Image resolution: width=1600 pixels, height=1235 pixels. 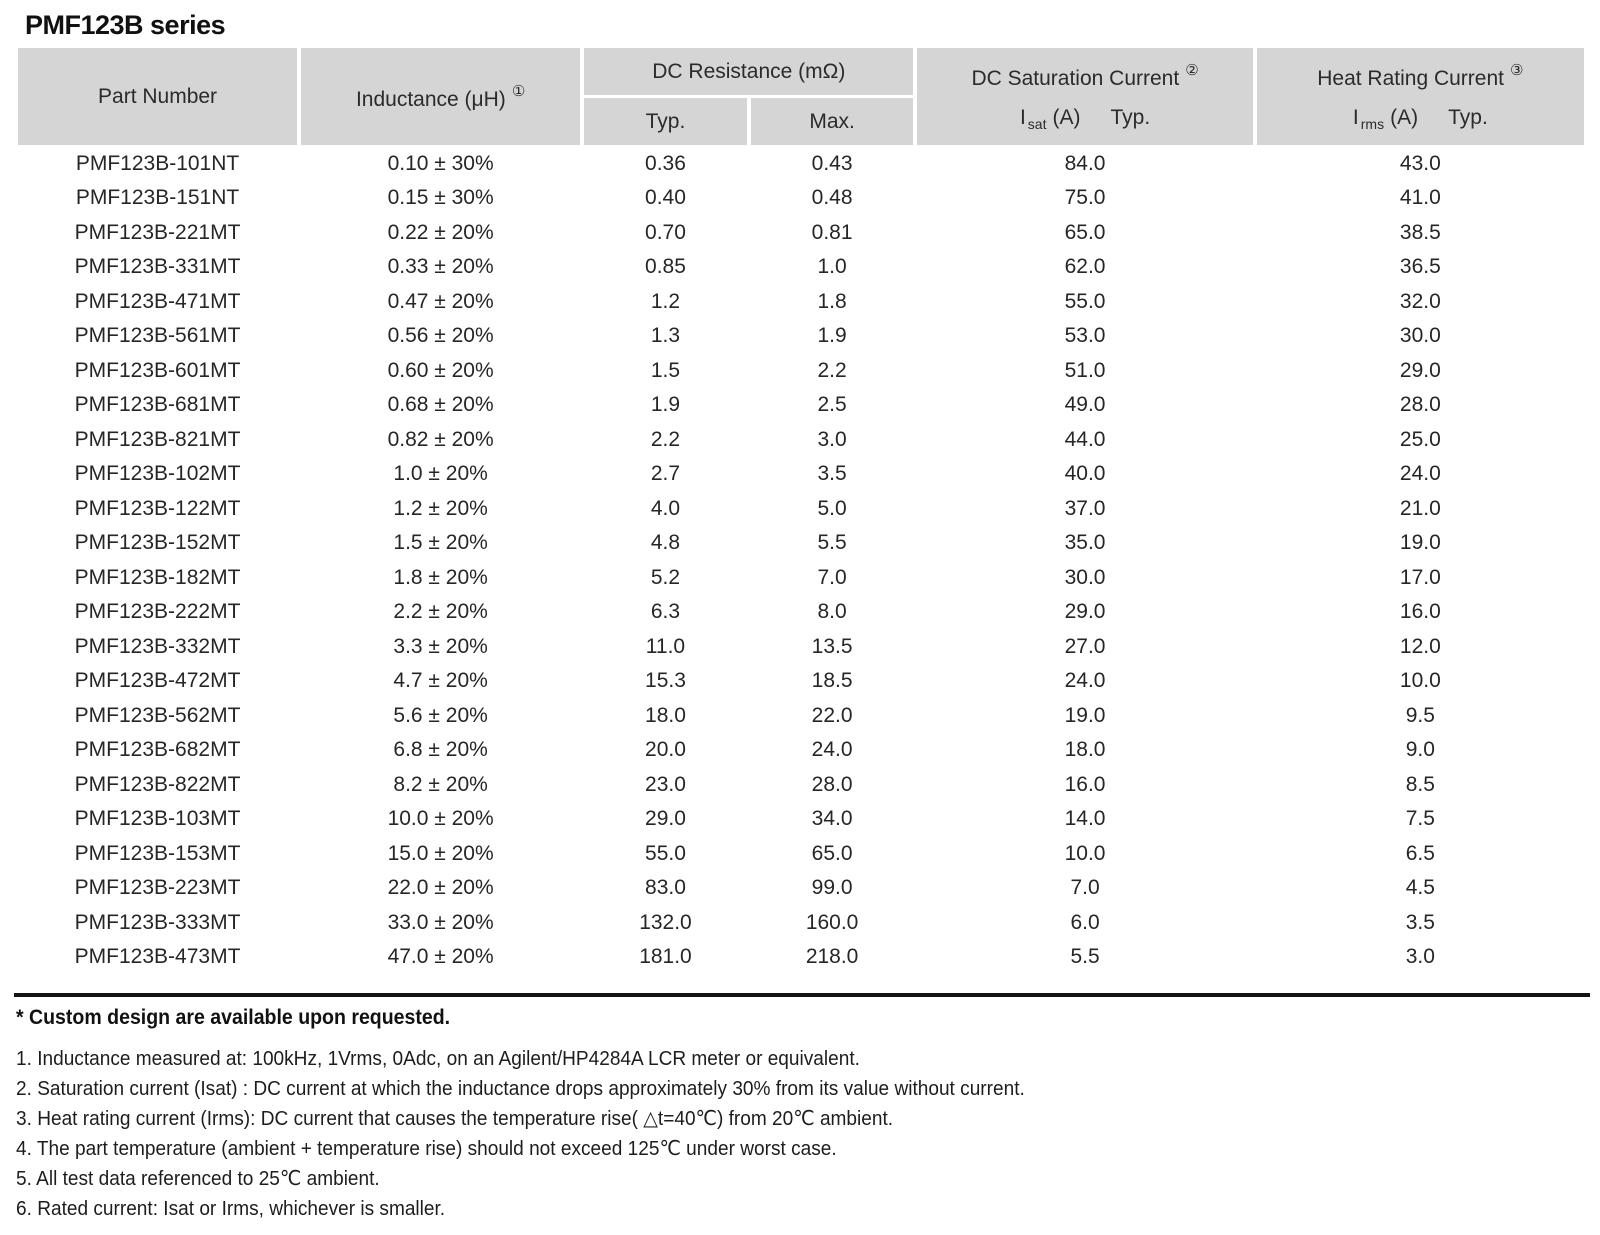 What do you see at coordinates (1085, 888) in the screenshot?
I see `cell-isat-typ: 7.0` at bounding box center [1085, 888].